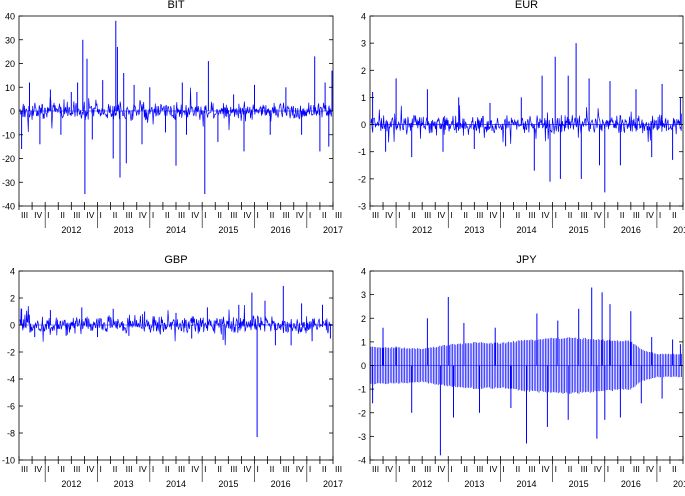  What do you see at coordinates (363, 272) in the screenshot?
I see `y-tick-label: 4` at bounding box center [363, 272].